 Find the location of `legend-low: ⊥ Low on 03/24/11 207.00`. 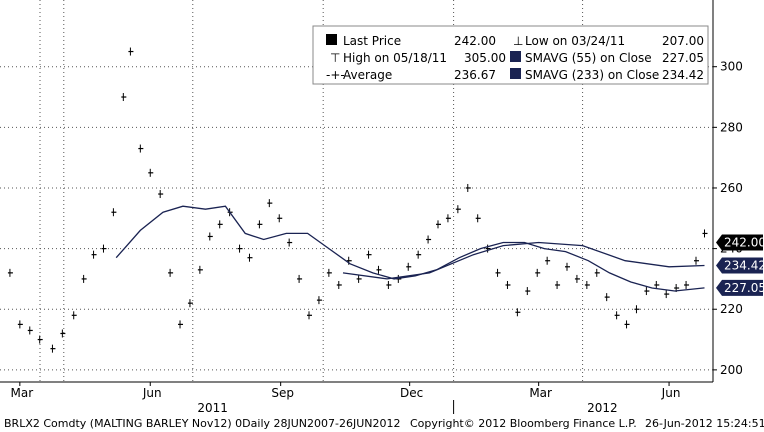

legend-low: ⊥ Low on 03/24/11 207.00 is located at coordinates (608, 41).